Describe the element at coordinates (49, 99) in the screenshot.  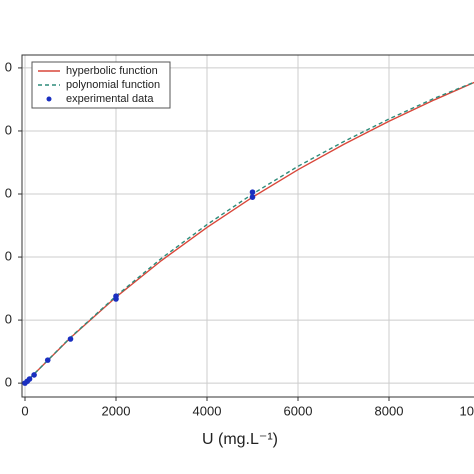
I see `legend-marker` at that location.